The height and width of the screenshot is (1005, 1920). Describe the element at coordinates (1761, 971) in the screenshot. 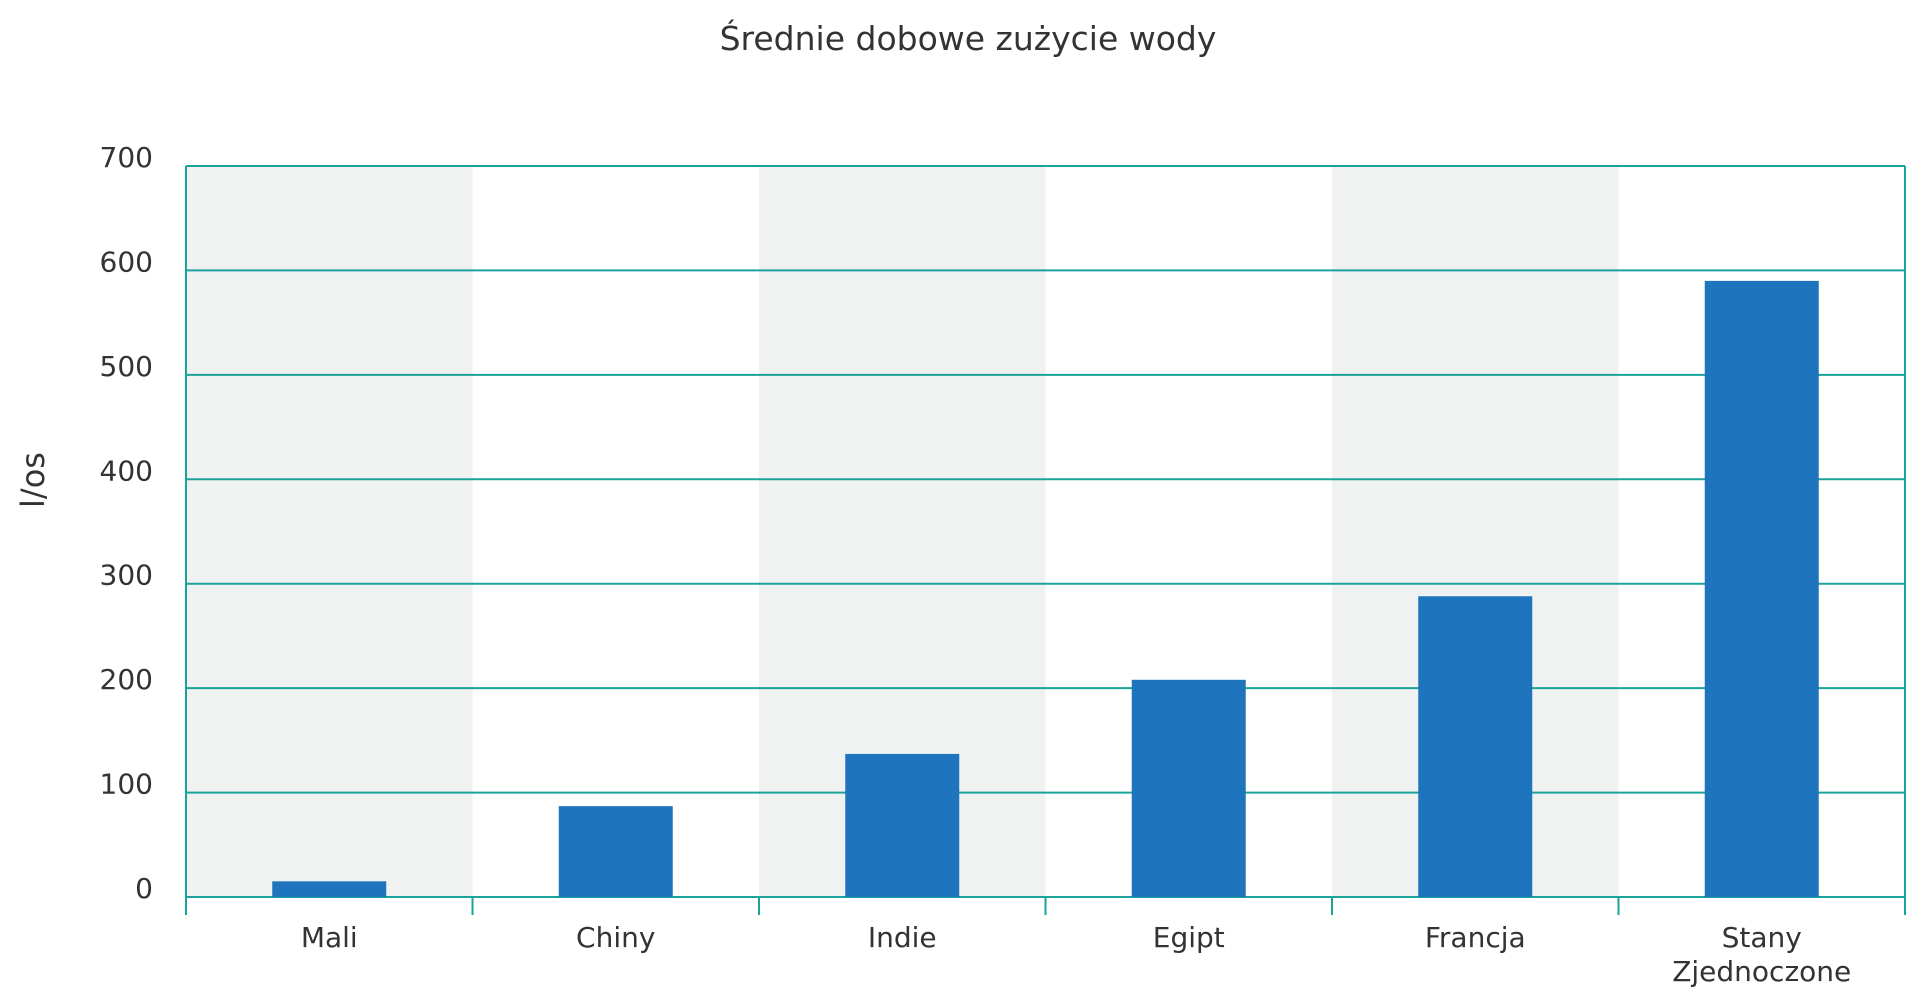

I see `x-category-label-line: Zjednoczone` at that location.